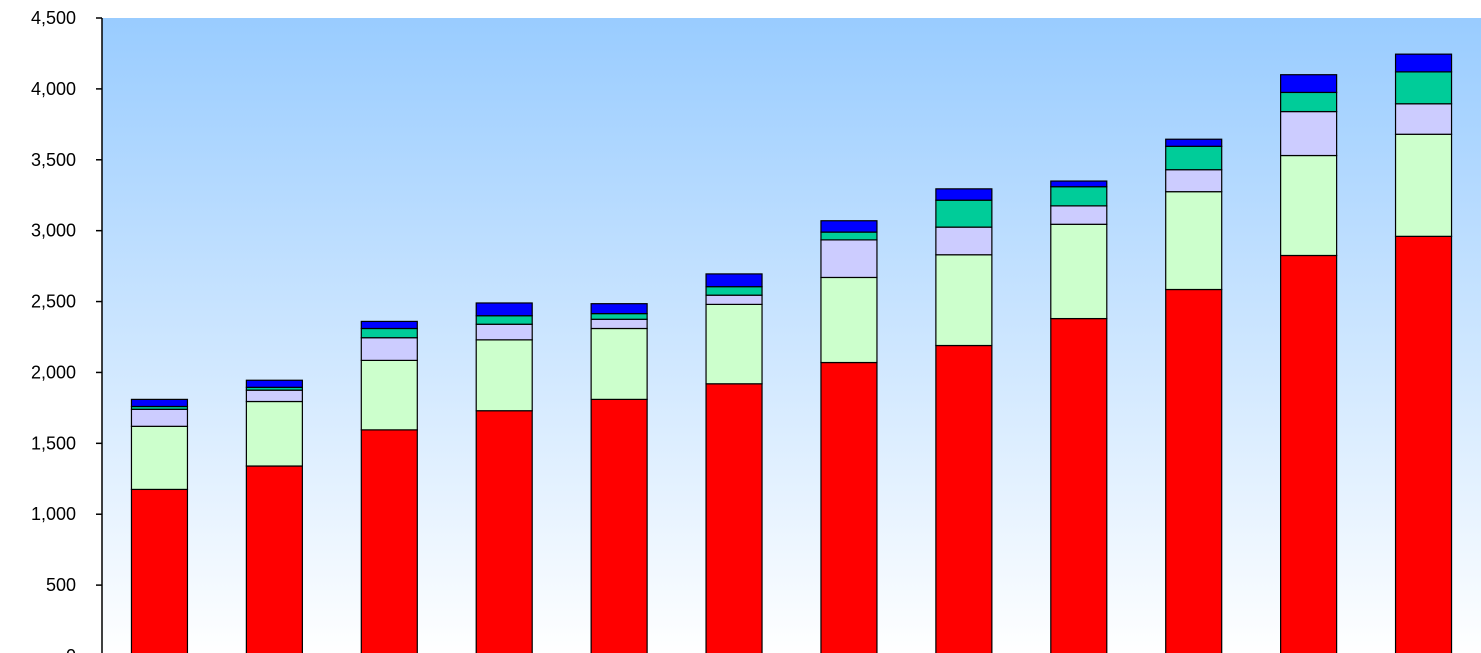  What do you see at coordinates (53, 89) in the screenshot?
I see `y-tick-label: 4,000` at bounding box center [53, 89].